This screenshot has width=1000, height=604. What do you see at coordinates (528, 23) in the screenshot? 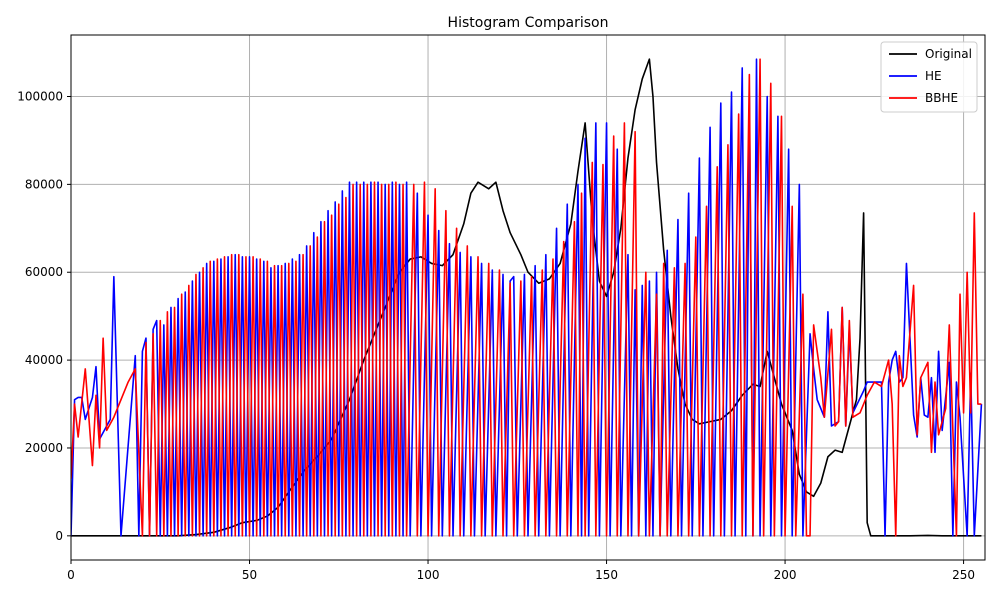
I see `chart-title: Histogram Comparison` at bounding box center [528, 23].